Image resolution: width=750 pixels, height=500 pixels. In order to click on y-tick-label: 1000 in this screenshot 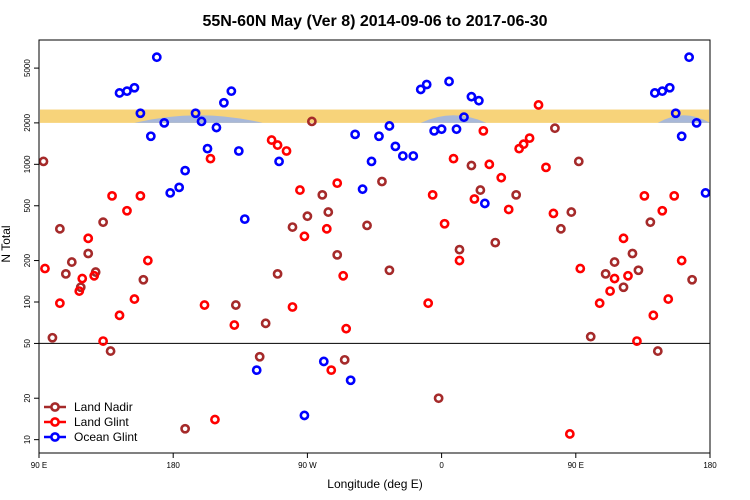, I will do `click(27, 164)`.